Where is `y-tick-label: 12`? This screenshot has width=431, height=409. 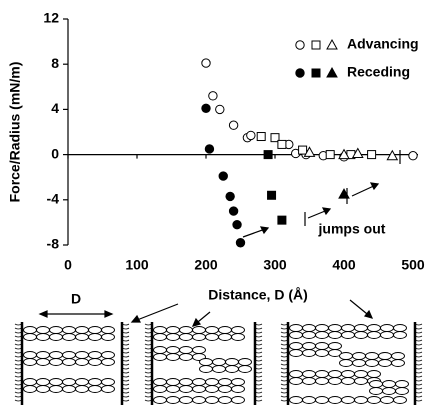 y-tick-label: 12 is located at coordinates (51, 18).